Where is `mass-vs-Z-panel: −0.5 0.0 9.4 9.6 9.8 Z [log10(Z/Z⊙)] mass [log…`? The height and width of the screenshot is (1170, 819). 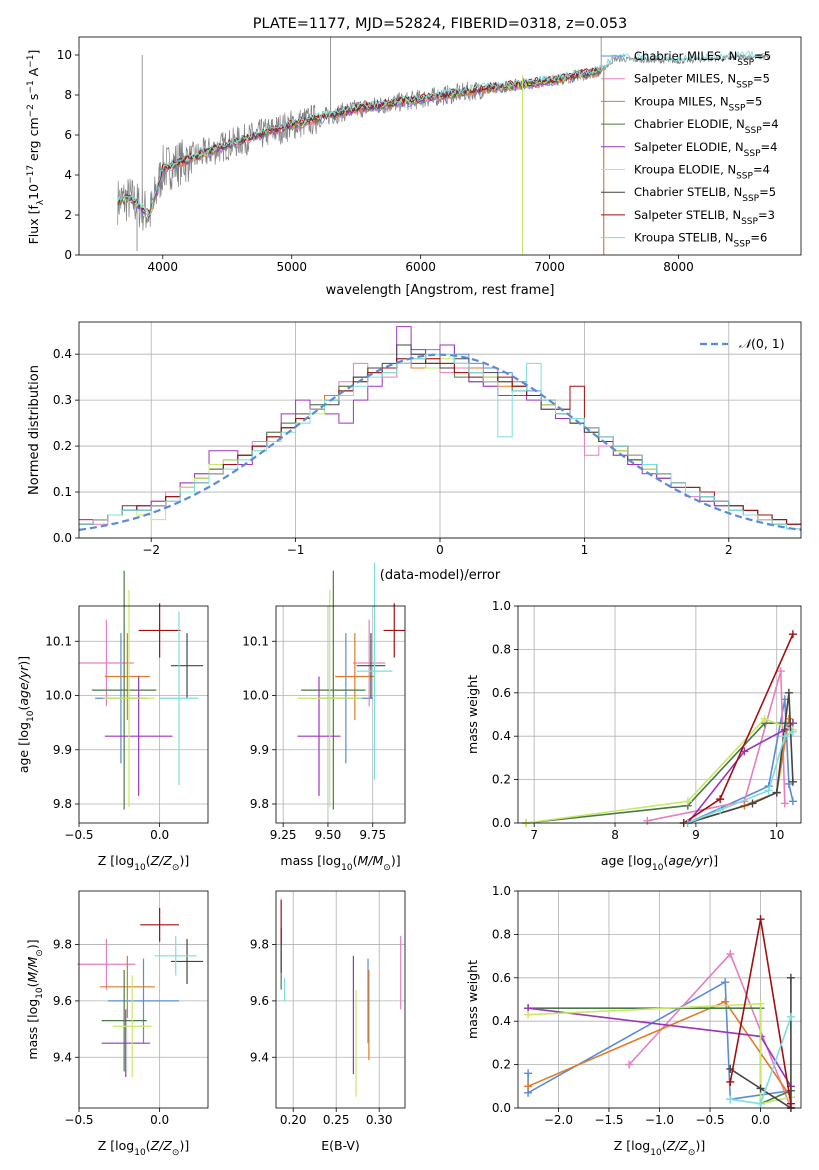
mass-vs-Z-panel: −0.5 0.0 9.4 9.6 9.8 Z [log10(Z/Z⊙)] mass [log… is located at coordinates (117, 1024).